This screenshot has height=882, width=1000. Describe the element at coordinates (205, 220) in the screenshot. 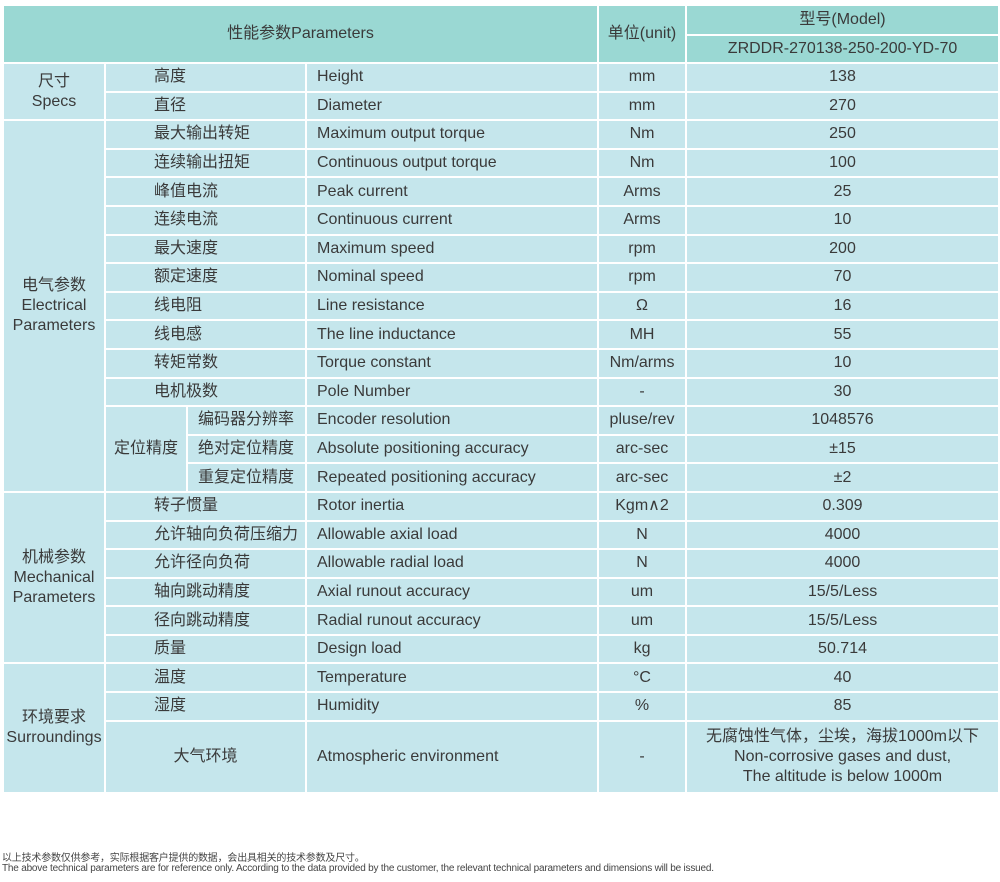

I see `param-zh: 连续电流` at that location.